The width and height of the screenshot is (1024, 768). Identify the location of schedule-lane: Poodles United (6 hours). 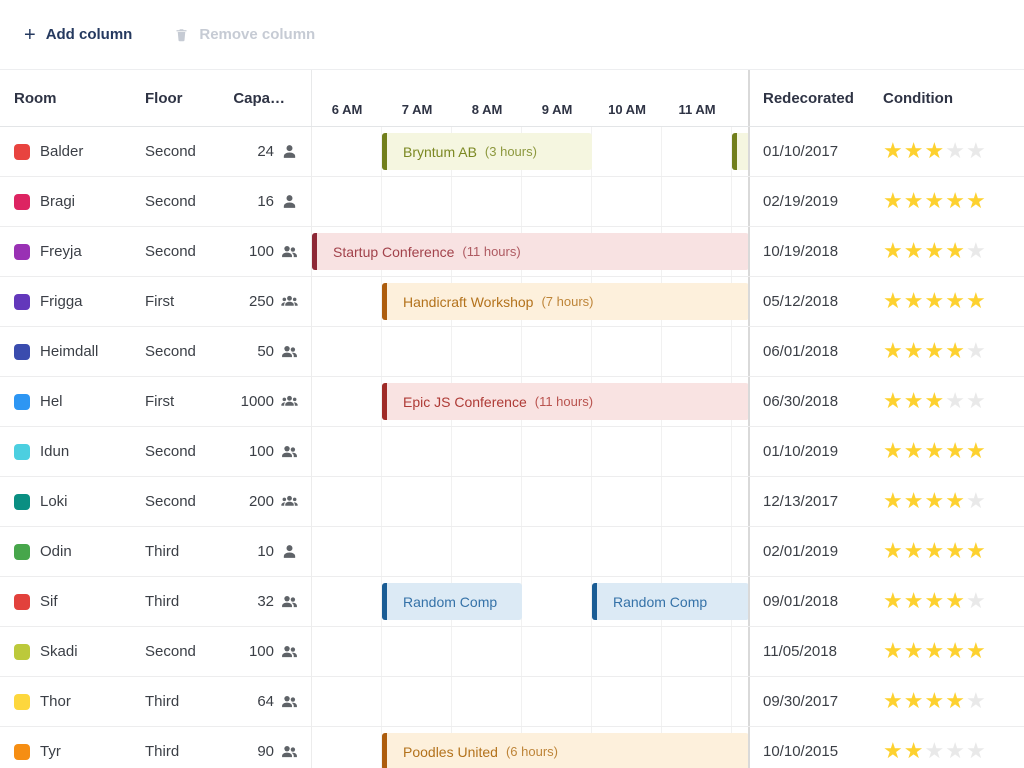
(529, 747).